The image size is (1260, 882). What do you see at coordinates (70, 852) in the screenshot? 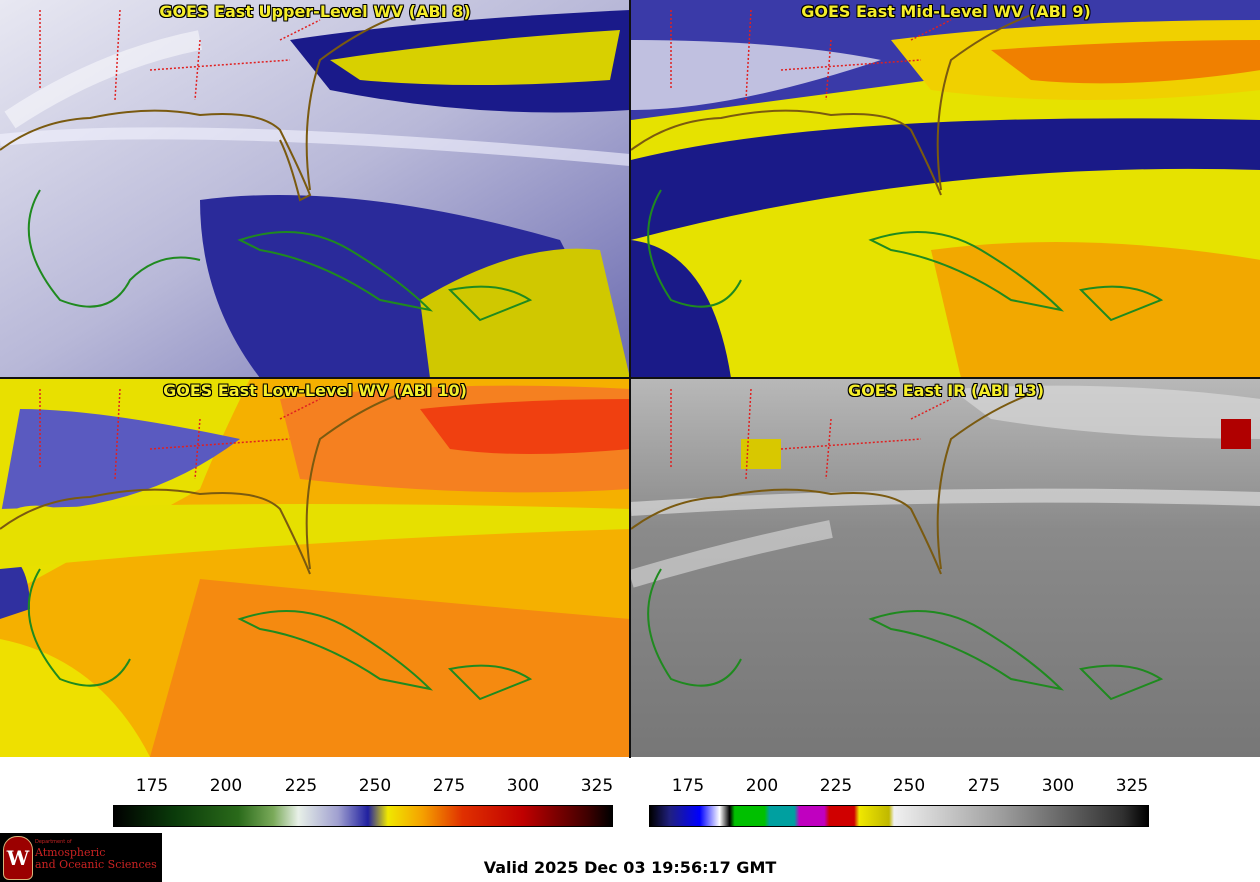
I see `logo-line-atmospheric: Atmospheric` at bounding box center [70, 852].